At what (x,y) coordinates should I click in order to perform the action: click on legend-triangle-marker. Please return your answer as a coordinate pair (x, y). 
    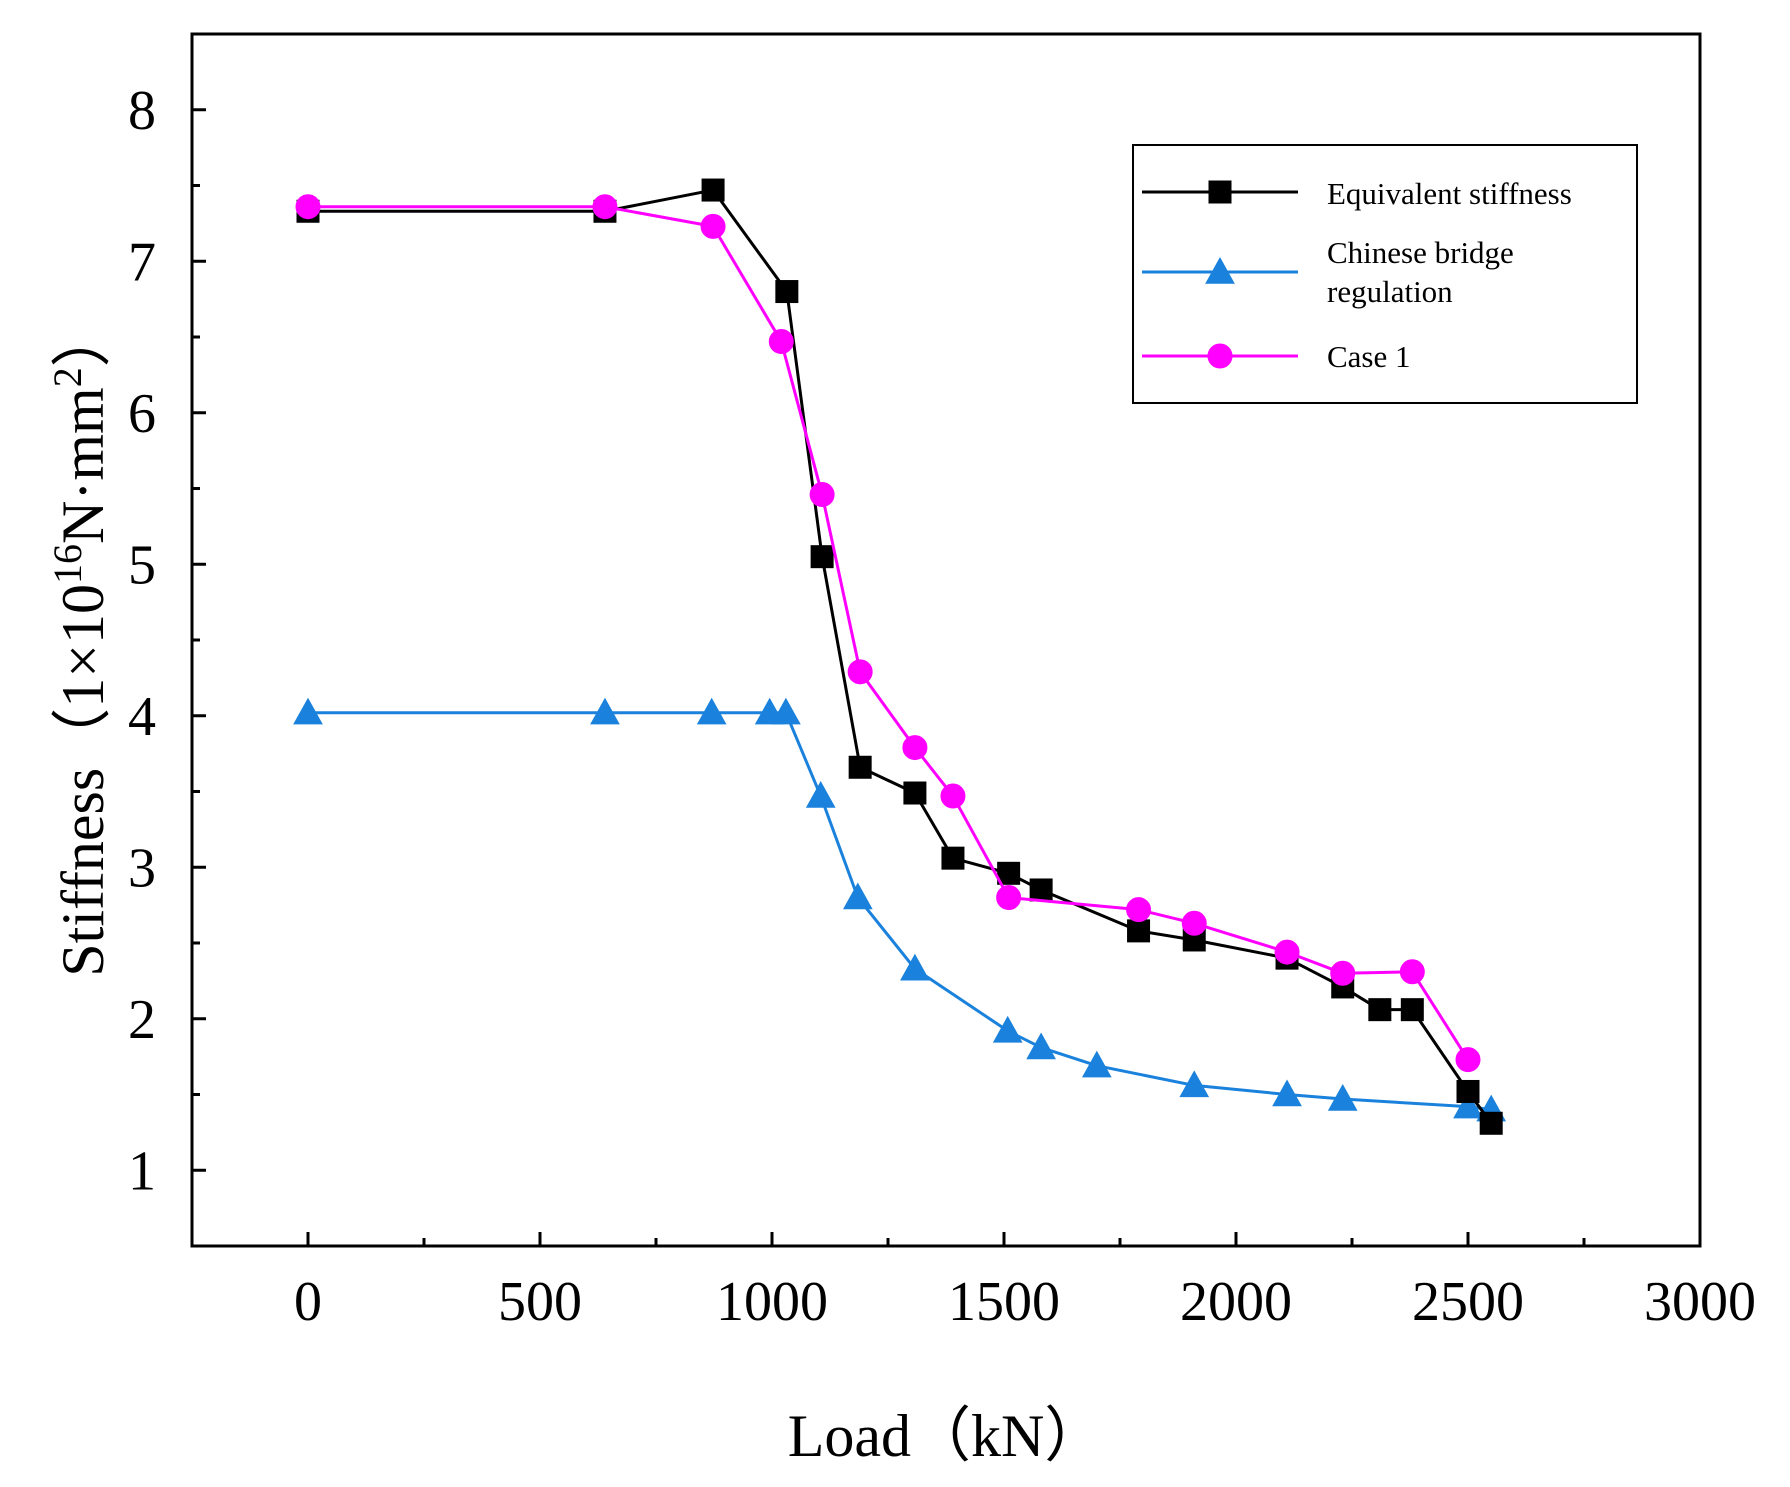
    Looking at the image, I should click on (1220, 270).